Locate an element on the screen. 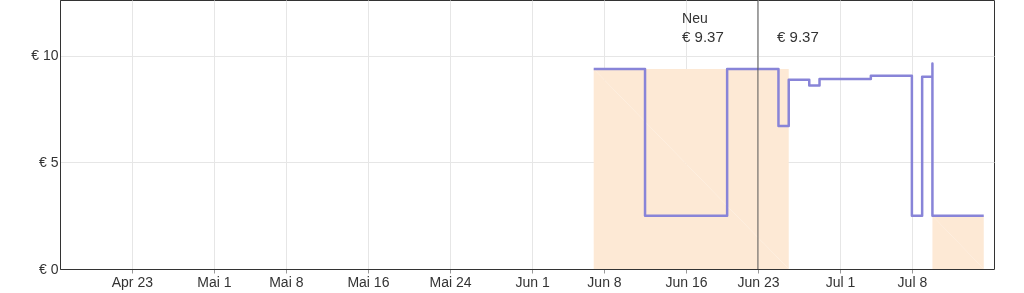 The image size is (1024, 293). x-tick-label: Jun 23 is located at coordinates (758, 281).